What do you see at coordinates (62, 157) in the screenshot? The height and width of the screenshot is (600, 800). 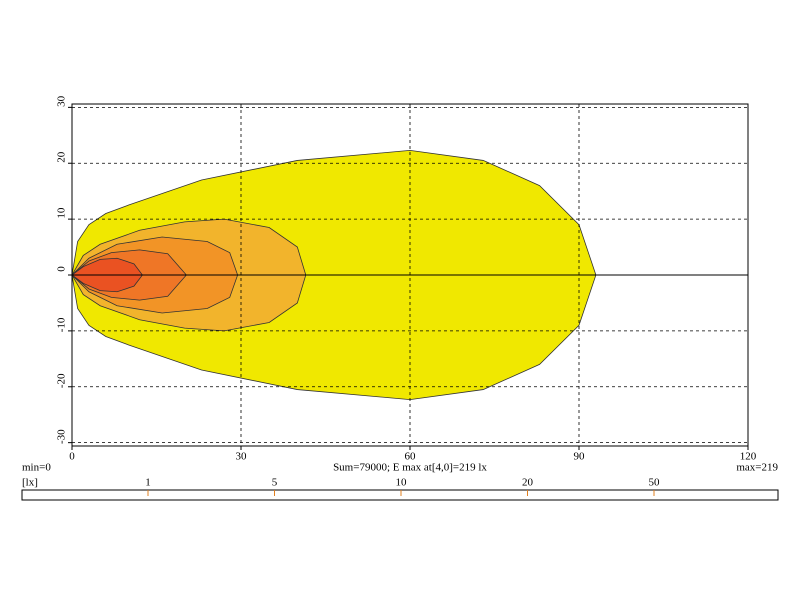 I see `y-tick-label: 20` at bounding box center [62, 157].